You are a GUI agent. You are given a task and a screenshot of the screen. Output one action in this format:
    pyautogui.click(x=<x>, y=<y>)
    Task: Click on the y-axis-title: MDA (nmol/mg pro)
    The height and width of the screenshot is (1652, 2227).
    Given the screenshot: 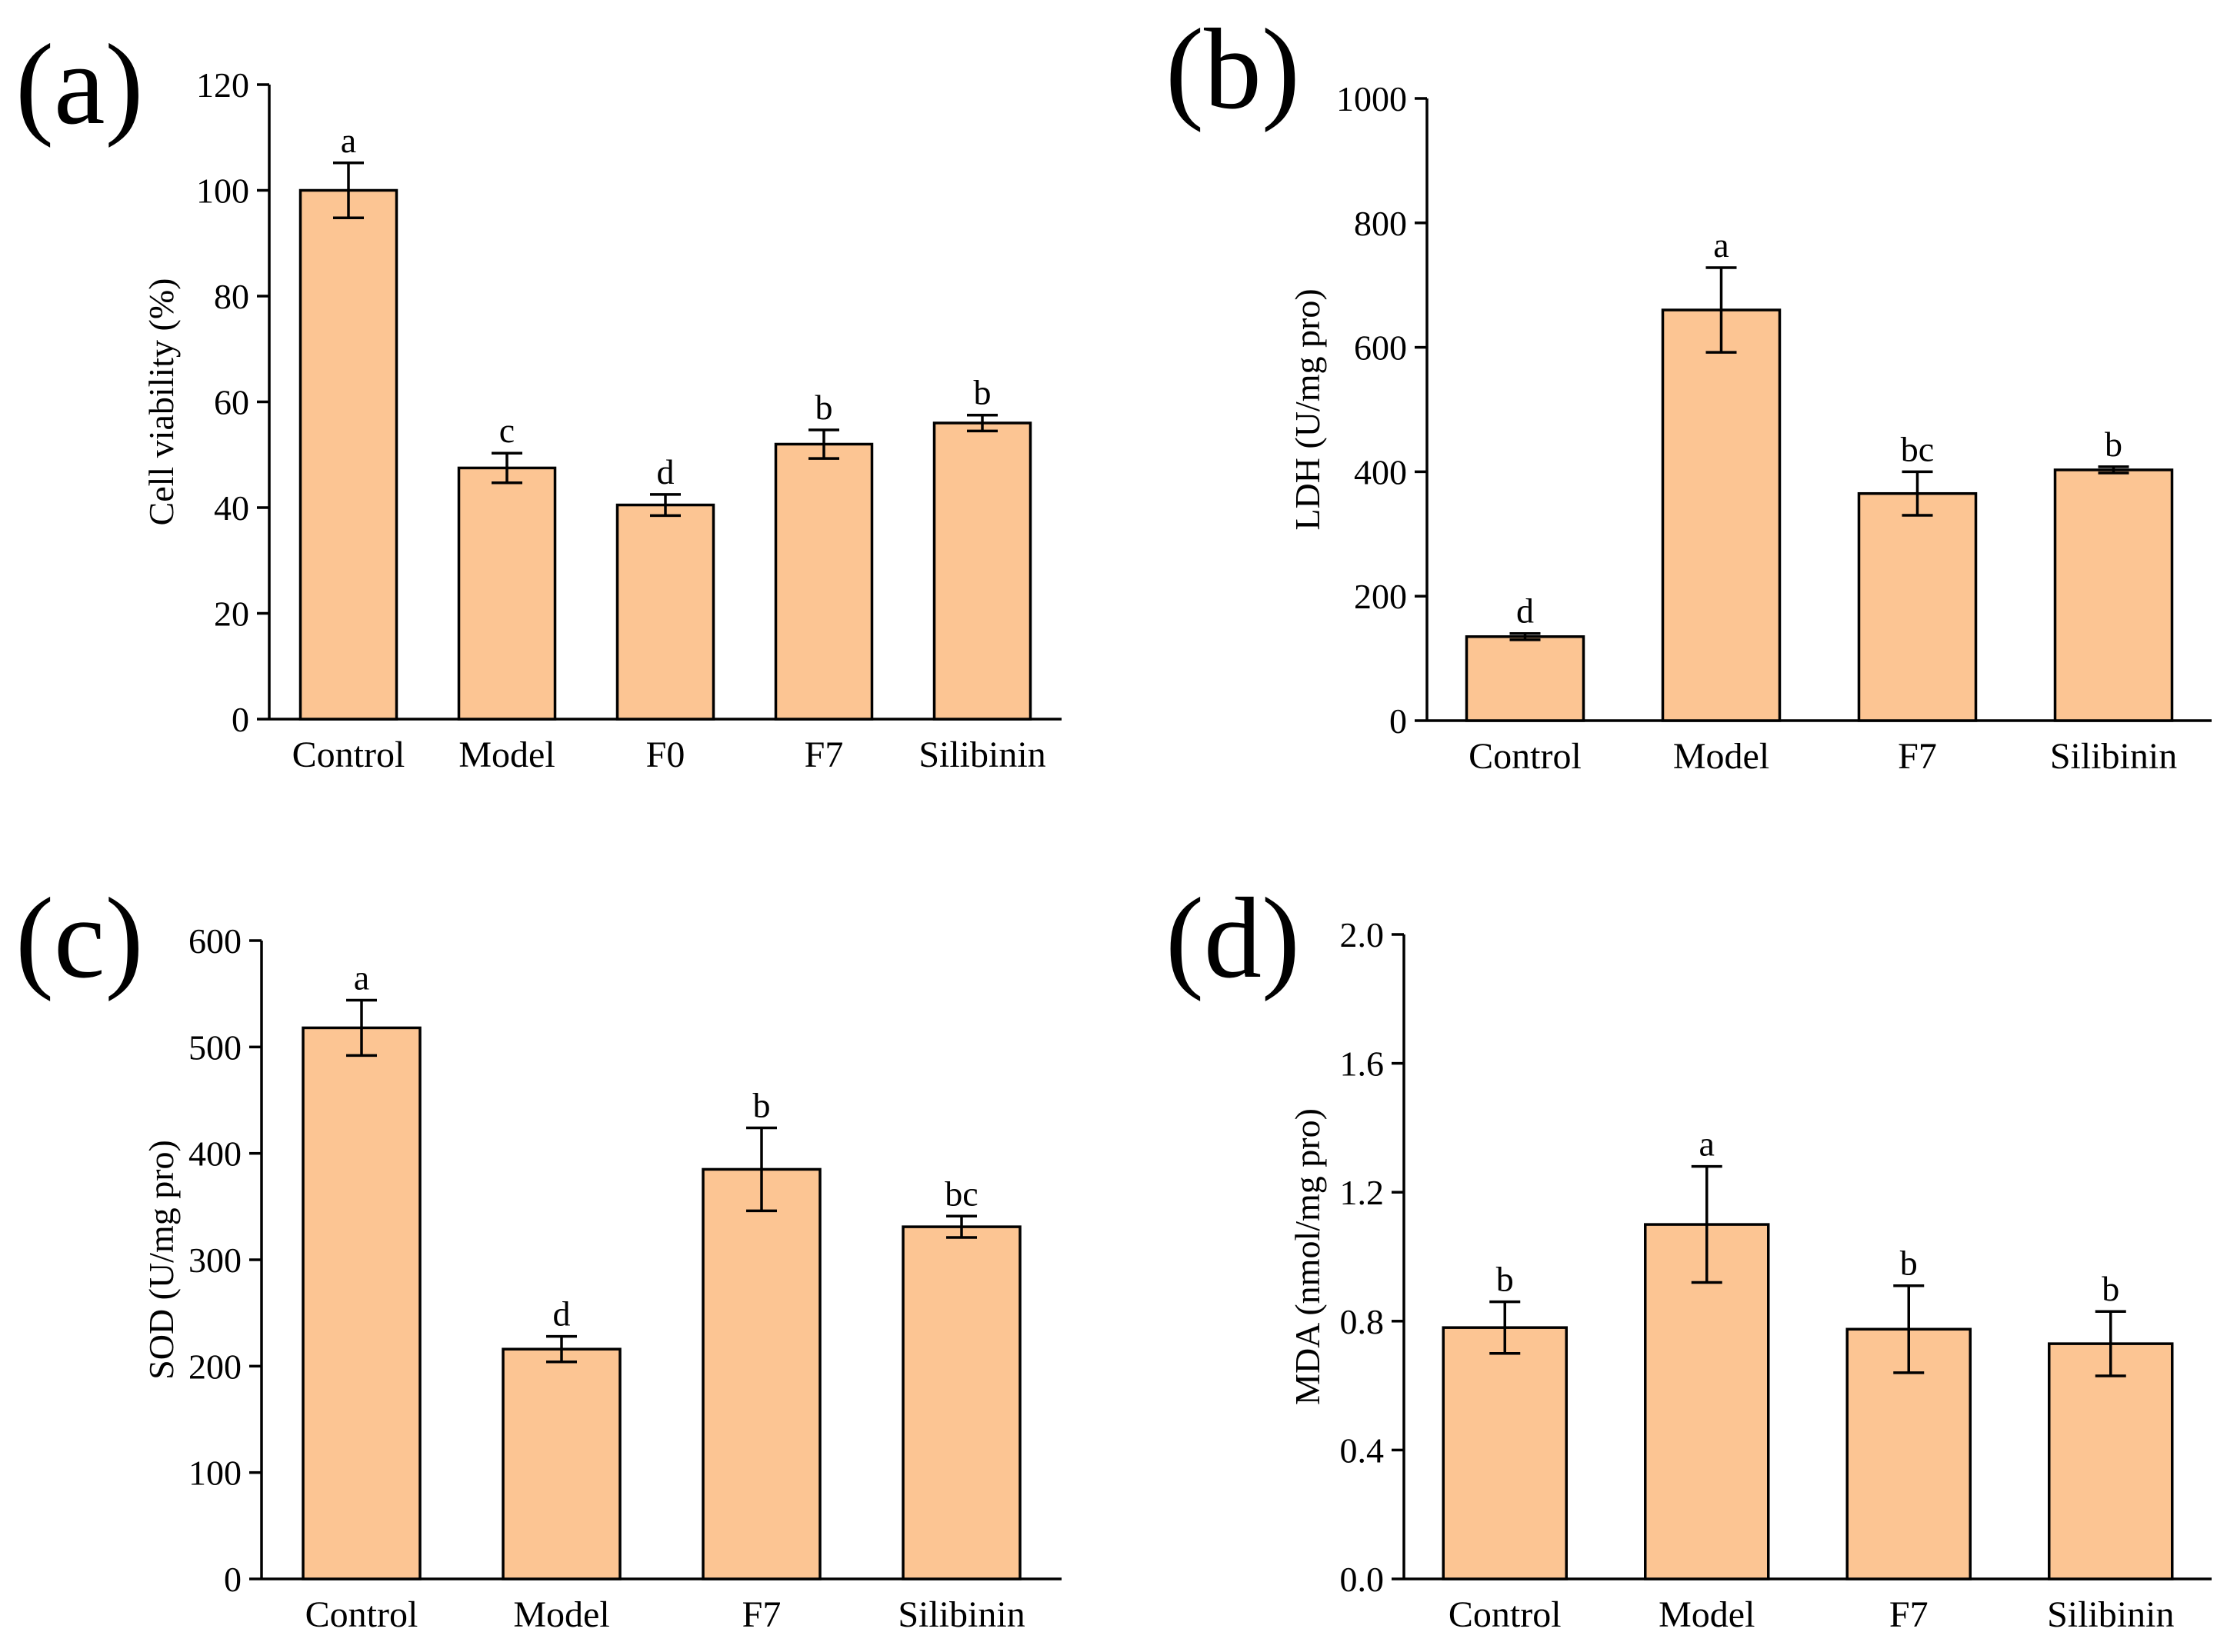 What is the action you would take?
    pyautogui.click(x=1307, y=1256)
    